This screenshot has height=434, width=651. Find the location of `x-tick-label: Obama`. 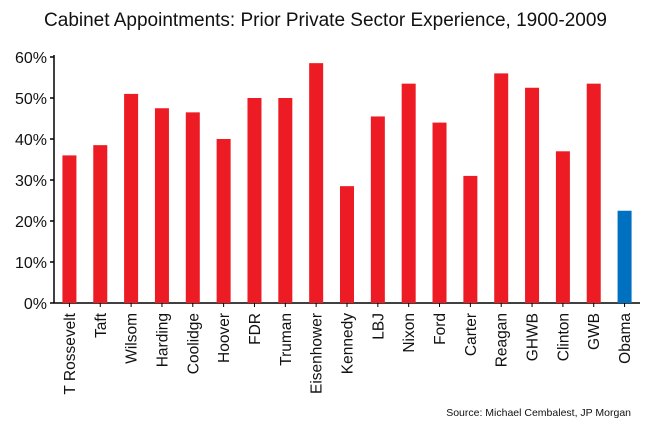

x-tick-label: Obama is located at coordinates (625, 338).